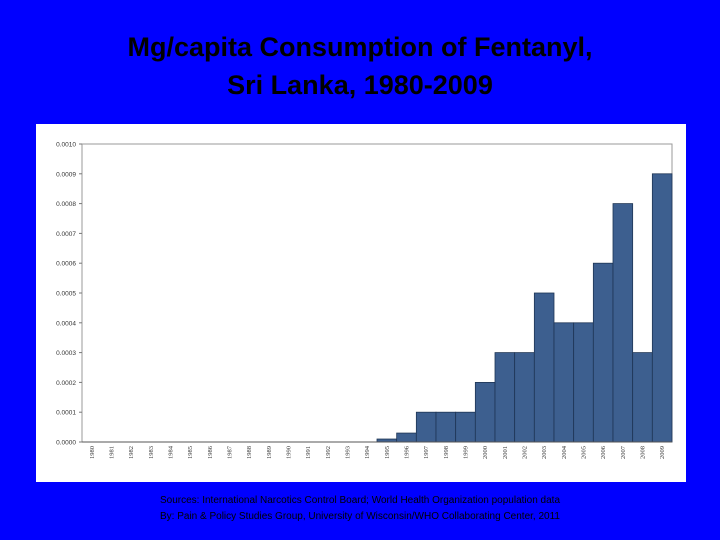  I want to click on x-tick-label: 1990, so click(289, 452).